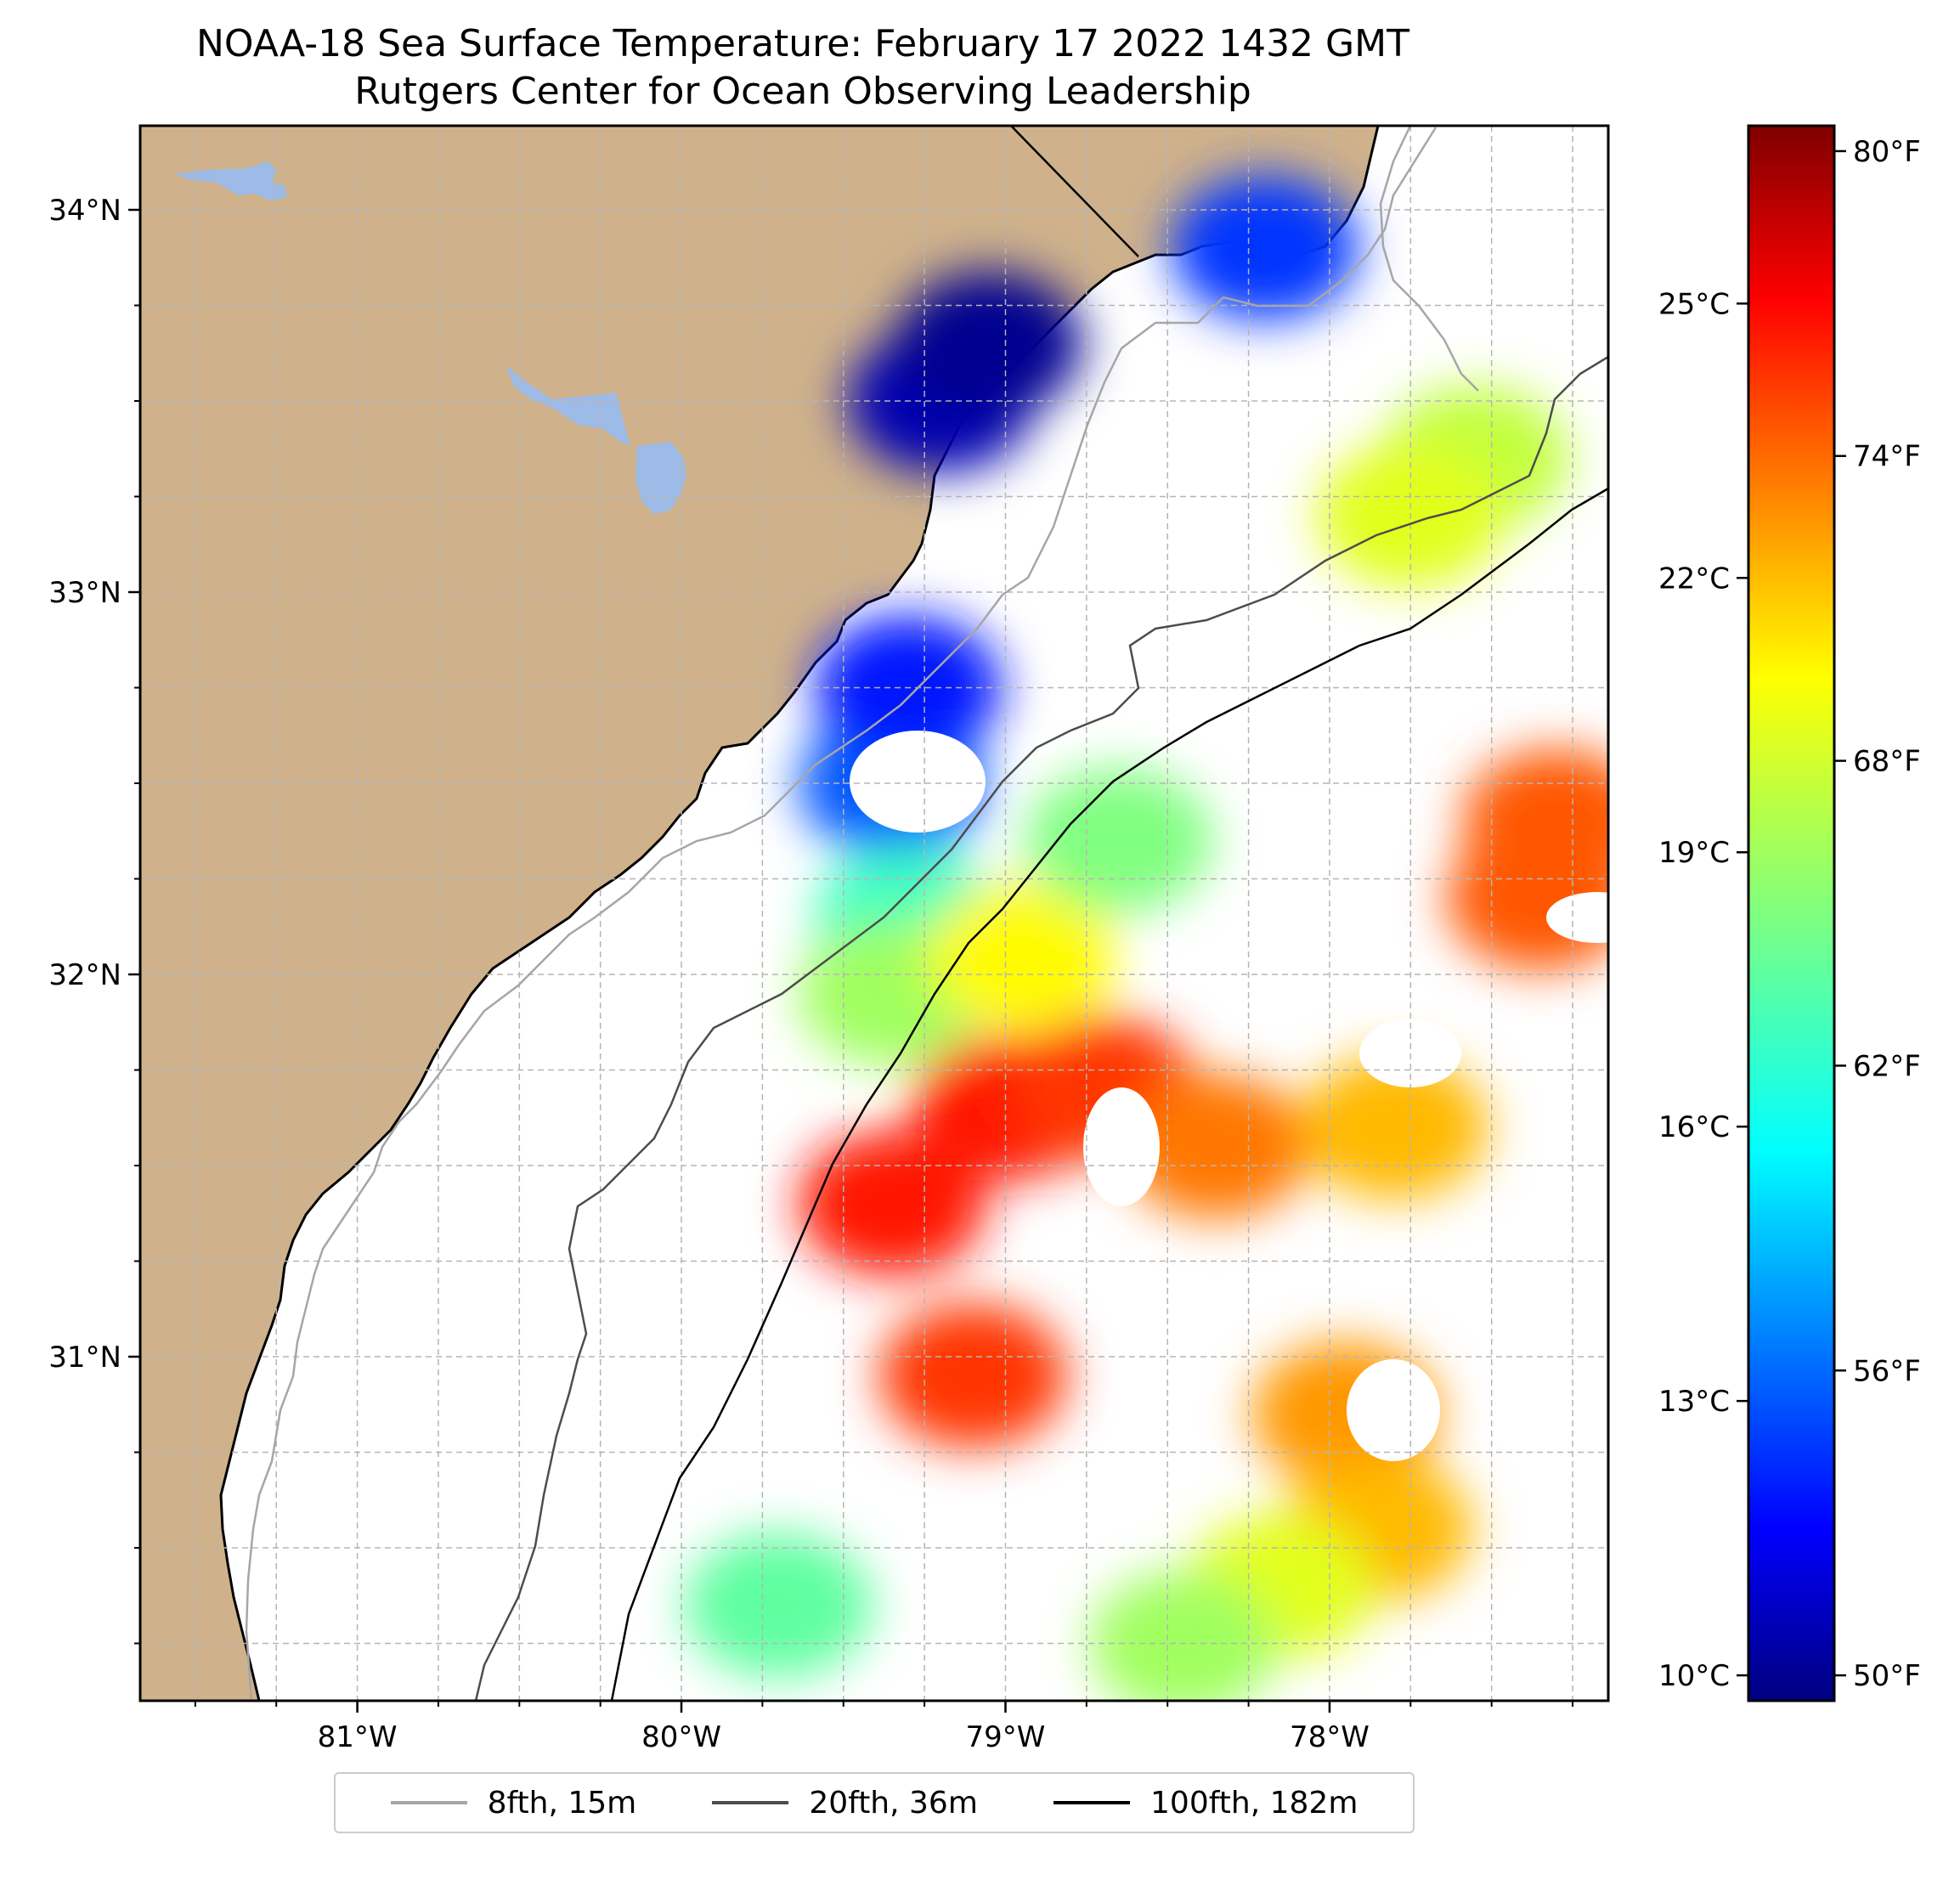 This screenshot has width=1960, height=1880. What do you see at coordinates (894, 1803) in the screenshot?
I see `legend-label-20fth: 20fth, 36m` at bounding box center [894, 1803].